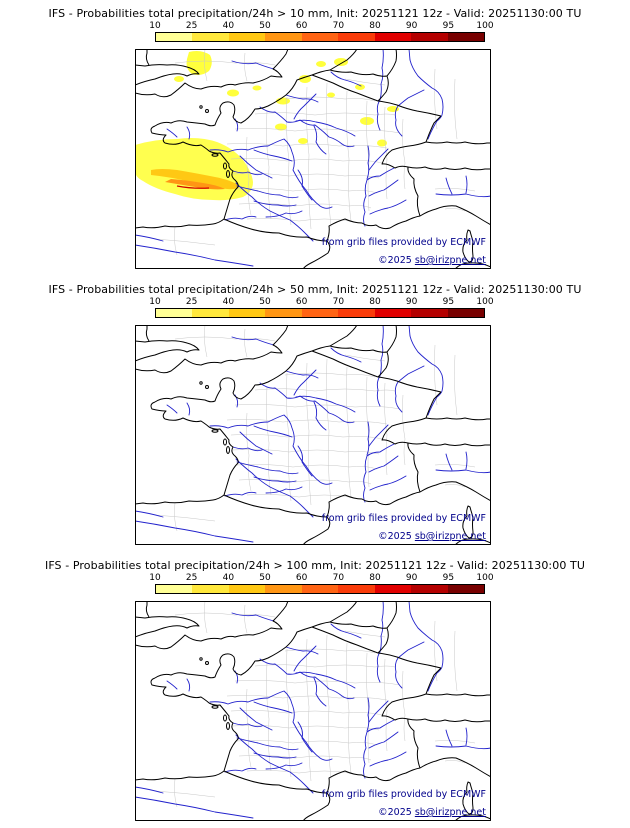 The image size is (630, 828). I want to click on precipitation-overlay, so click(267, 126).